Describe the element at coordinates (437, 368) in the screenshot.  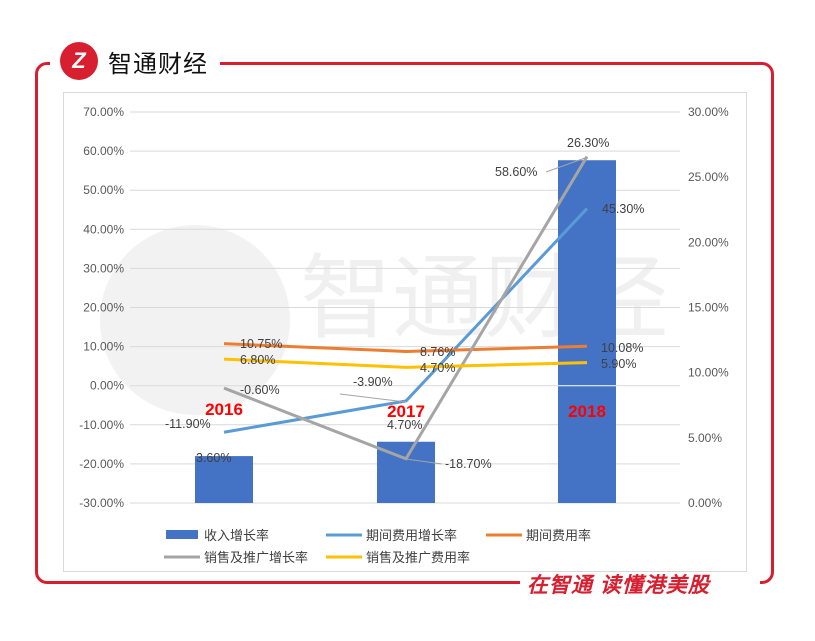
I see `line-label: 4.70%` at that location.